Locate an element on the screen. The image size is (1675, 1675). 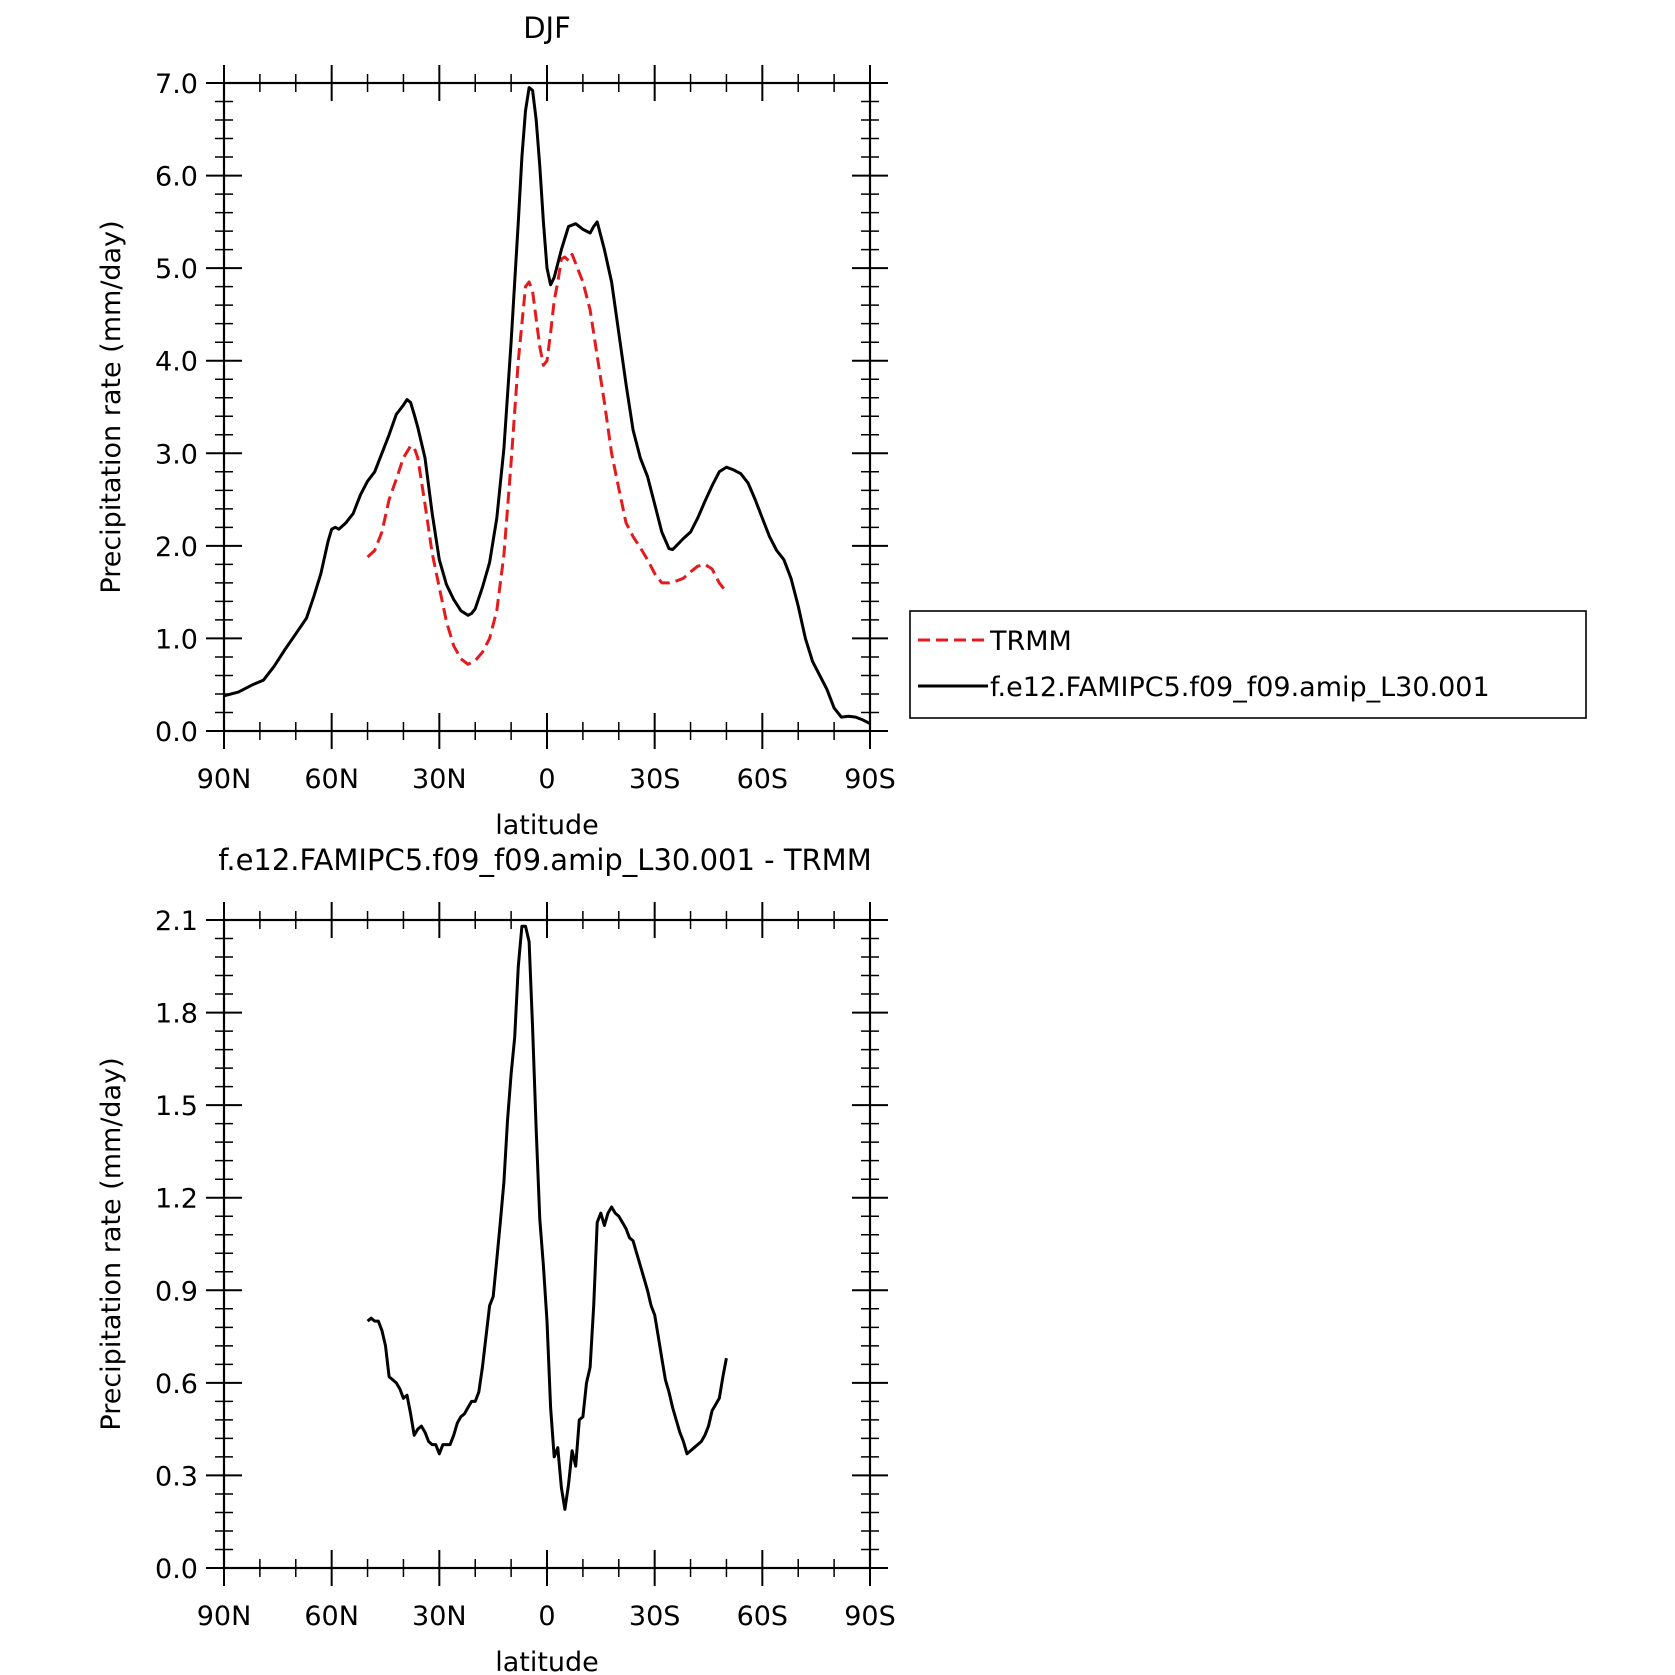
y-tick-label: 1.0 is located at coordinates (176, 639).